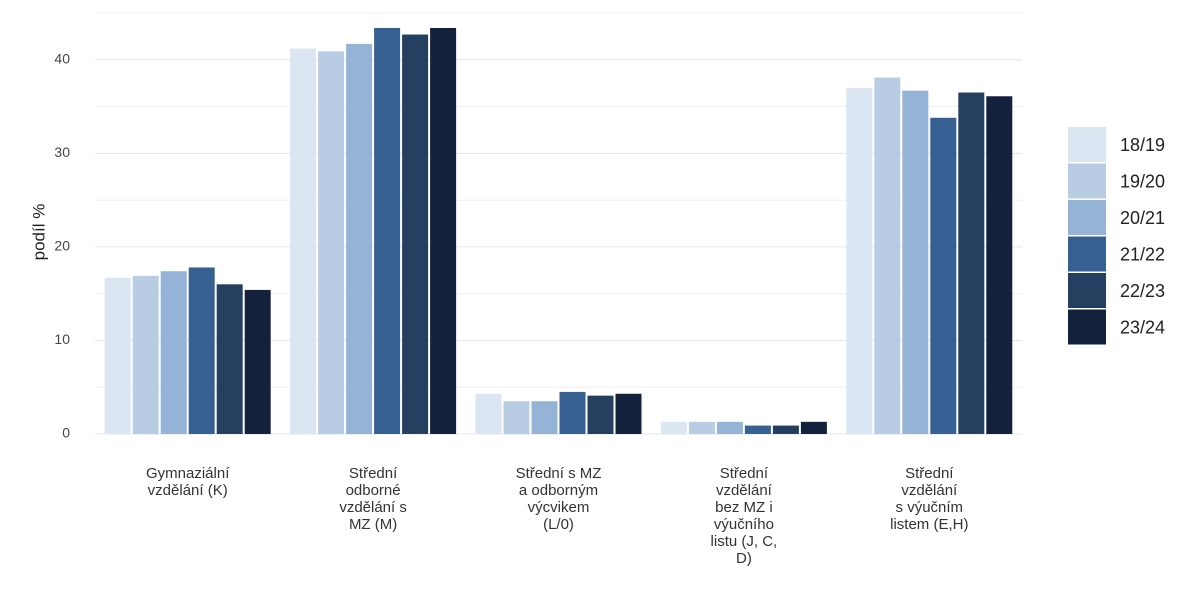 This screenshot has width=1179, height=603. I want to click on legend-label: 18/19, so click(1142, 145).